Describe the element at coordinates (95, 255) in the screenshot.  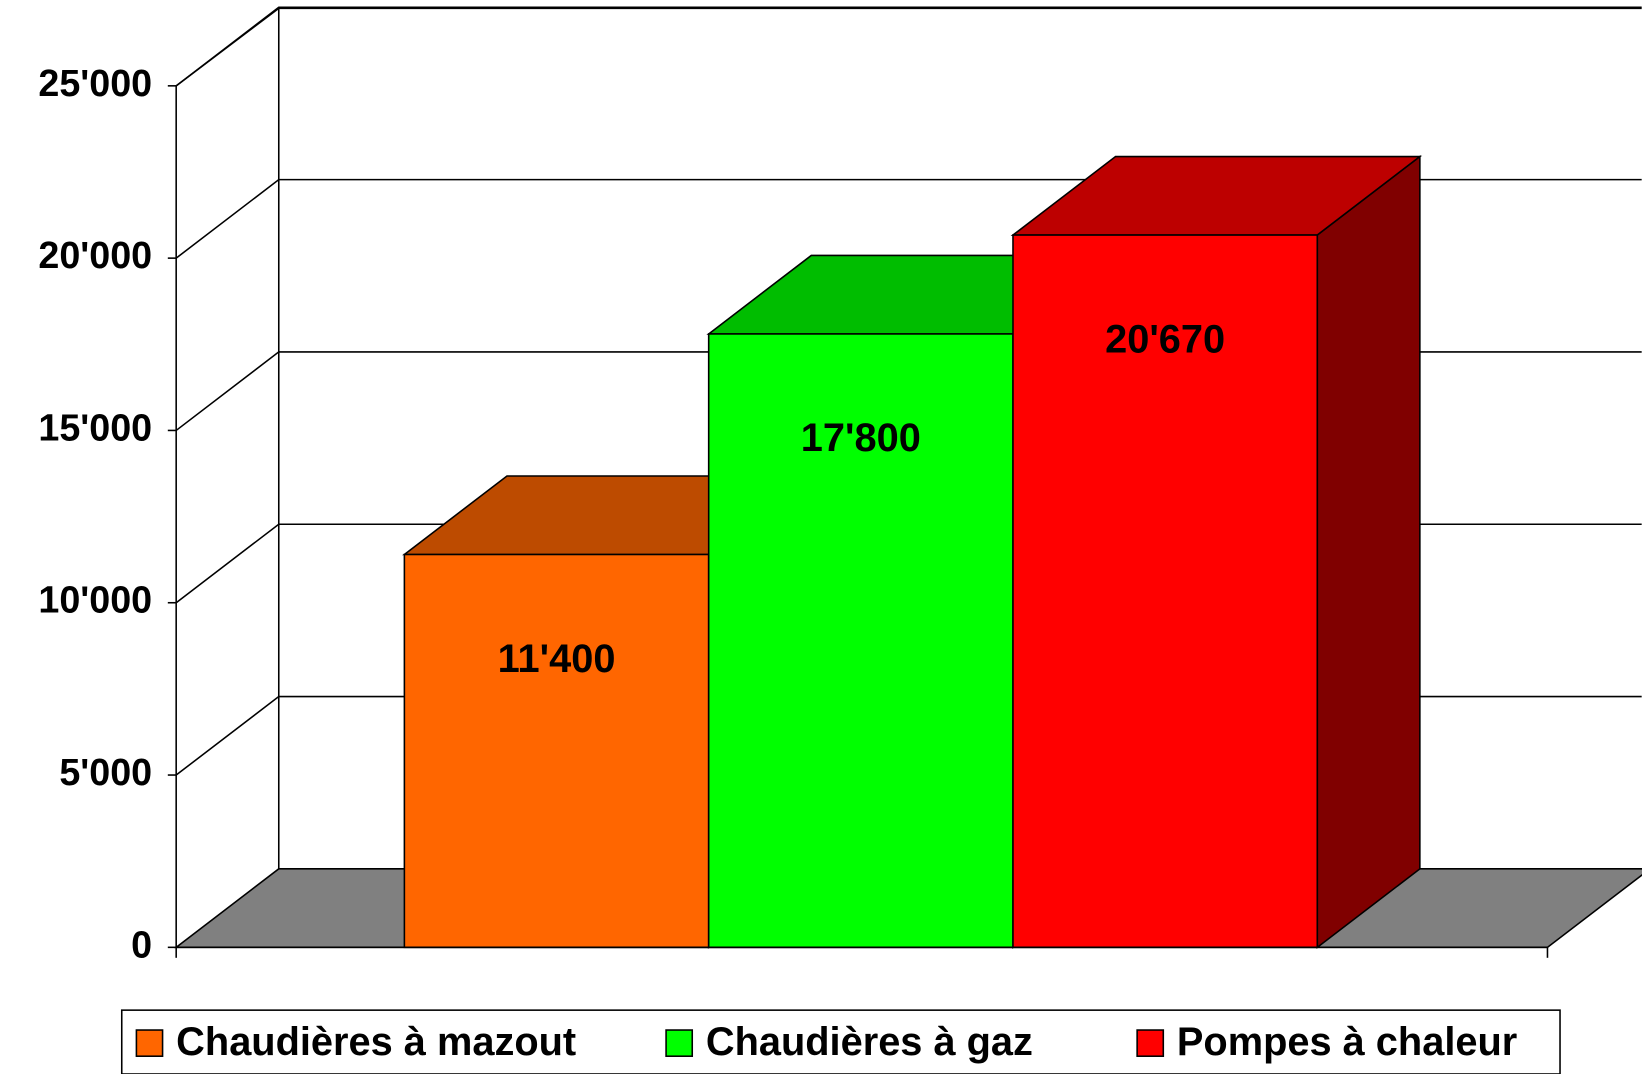
I see `y-tick-label: 20'000` at that location.